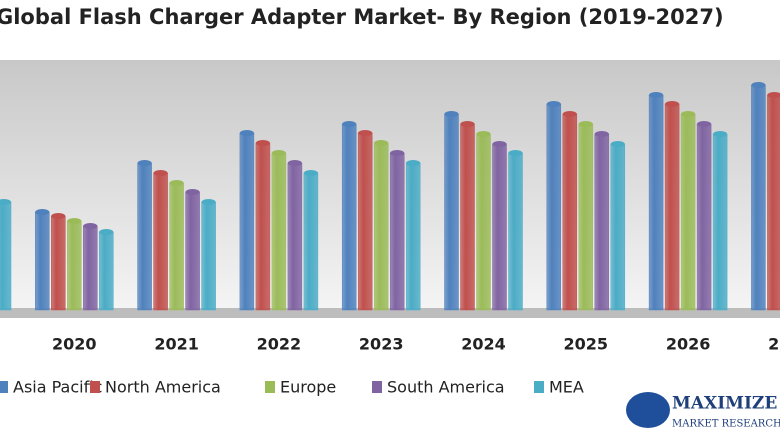 This screenshot has width=780, height=440. I want to click on x-tick-label: 2021, so click(176, 344).